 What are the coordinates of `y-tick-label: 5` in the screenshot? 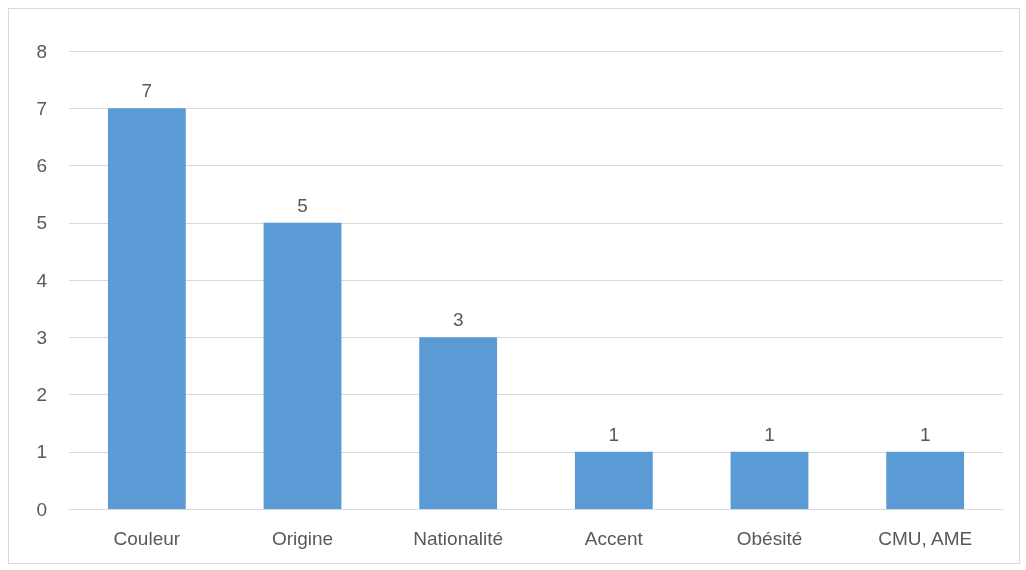 It's located at (41, 223).